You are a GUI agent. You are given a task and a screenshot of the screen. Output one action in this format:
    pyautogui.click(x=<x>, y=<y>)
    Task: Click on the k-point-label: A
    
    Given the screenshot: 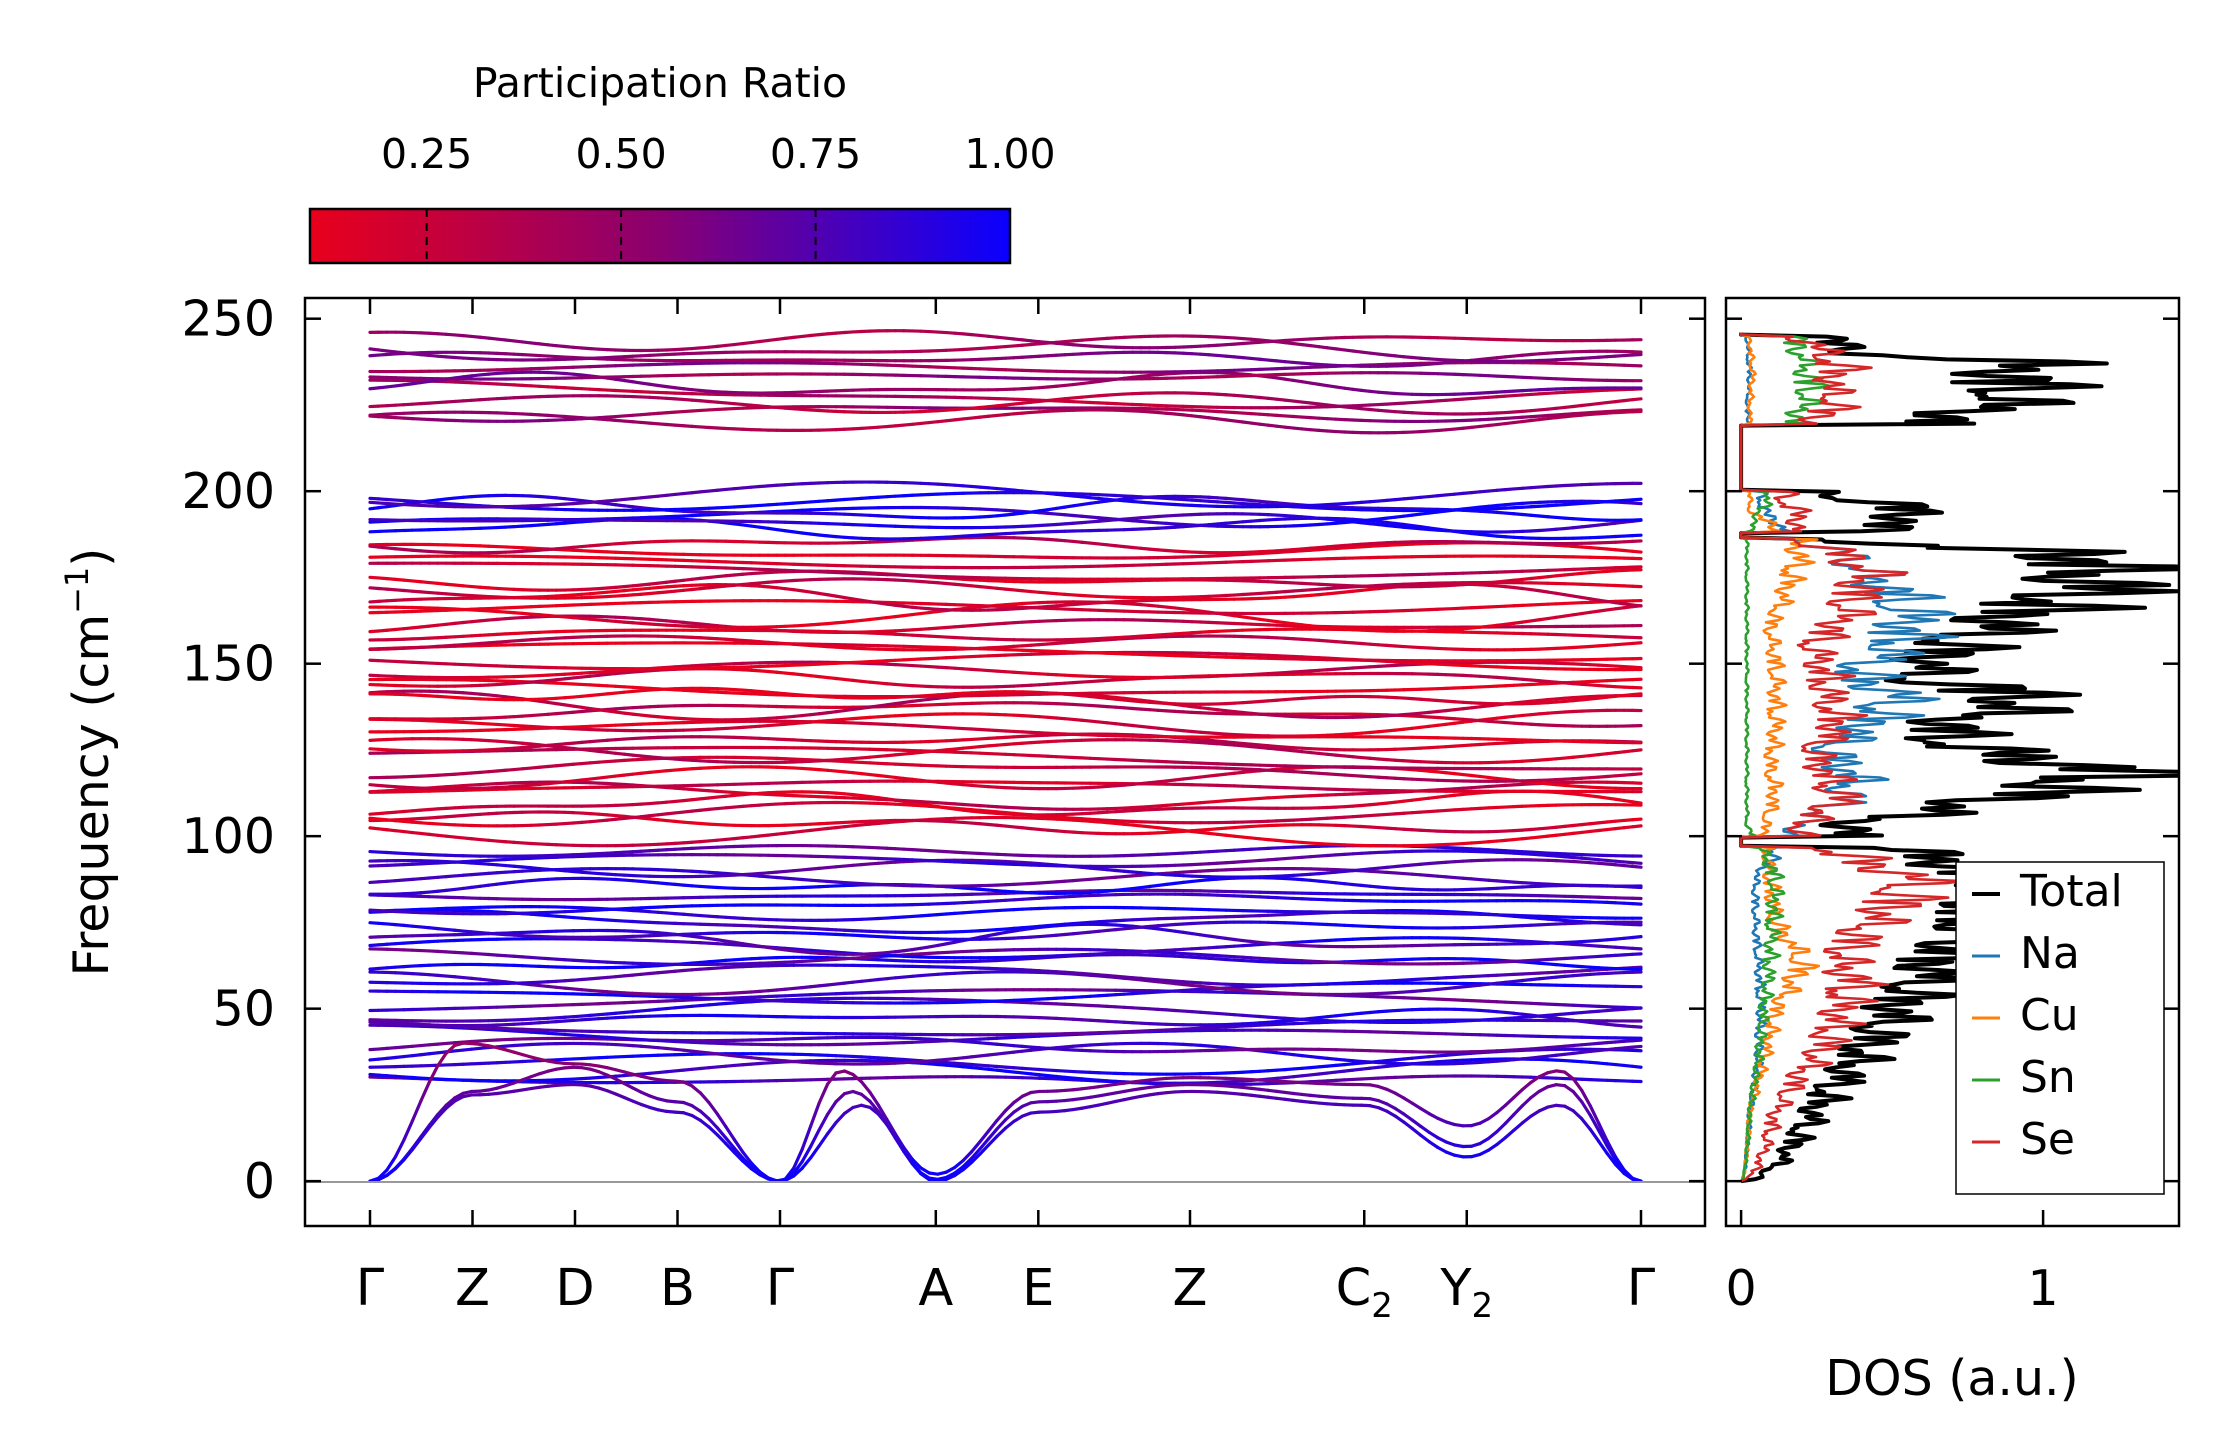 What is the action you would take?
    pyautogui.click(x=935, y=1288)
    